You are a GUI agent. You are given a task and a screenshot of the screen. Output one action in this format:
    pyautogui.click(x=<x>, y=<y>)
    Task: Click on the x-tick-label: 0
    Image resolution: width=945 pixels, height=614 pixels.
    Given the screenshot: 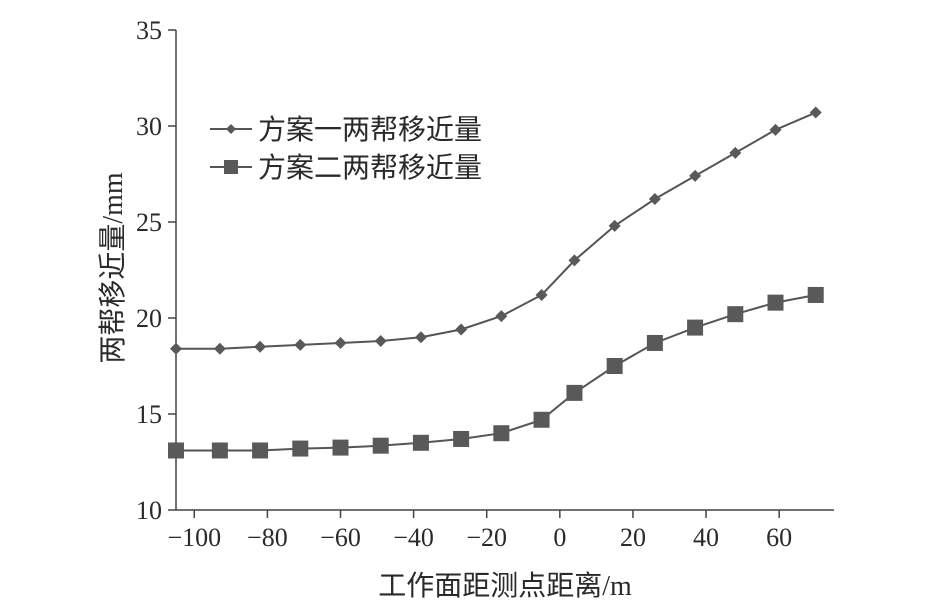 What is the action you would take?
    pyautogui.click(x=559, y=537)
    